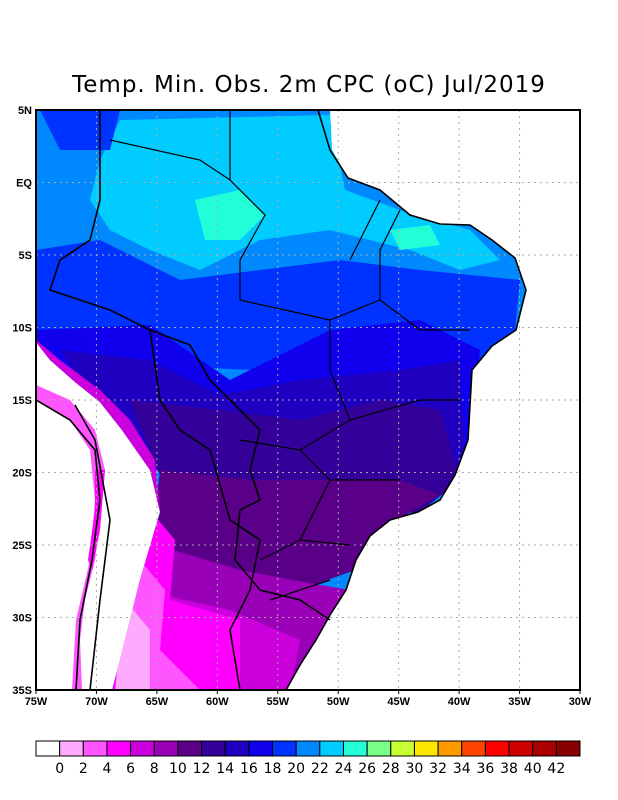 This screenshot has height=800, width=618. I want to click on colorbar-label: 10, so click(178, 769).